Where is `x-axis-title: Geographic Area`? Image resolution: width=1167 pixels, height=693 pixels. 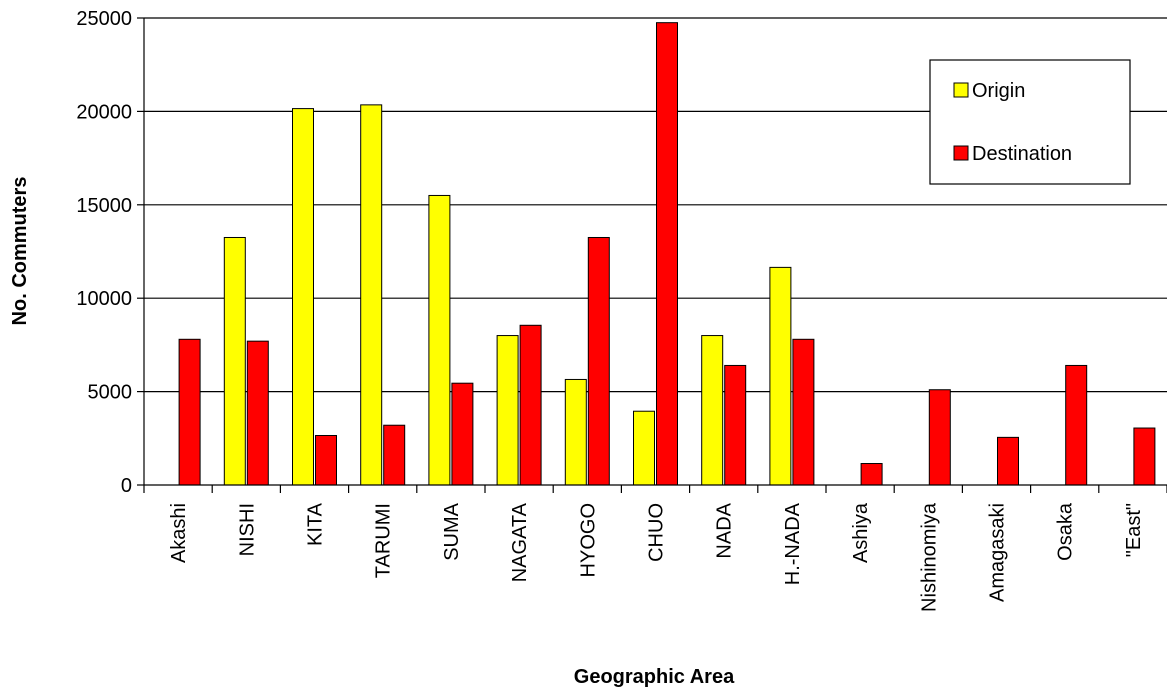 x-axis-title: Geographic Area is located at coordinates (654, 677).